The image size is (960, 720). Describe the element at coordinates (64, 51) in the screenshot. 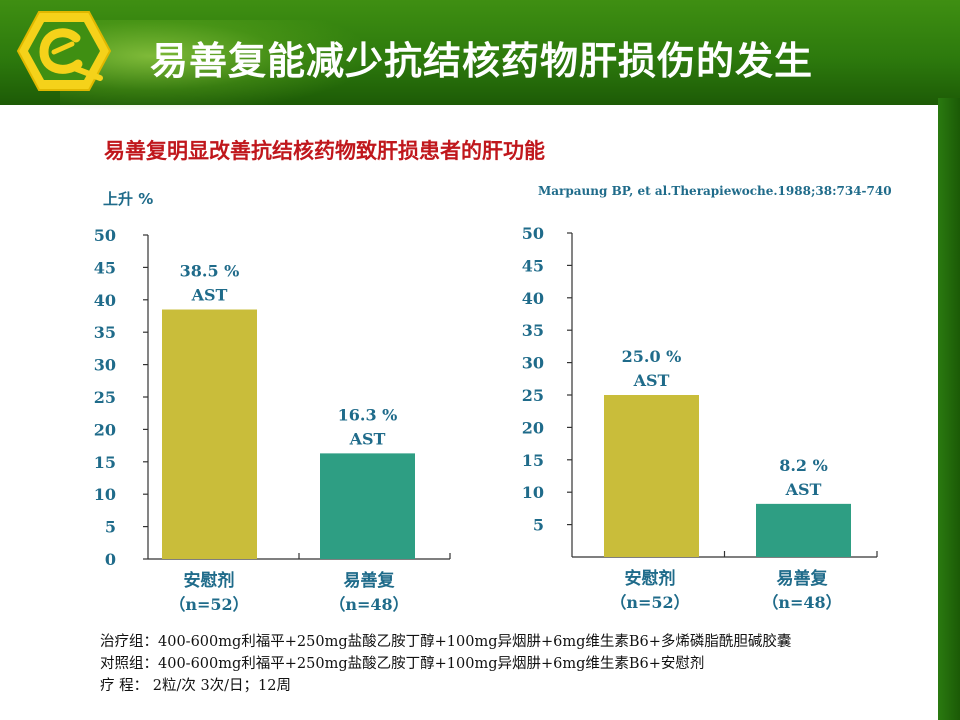

I see `logo-icon` at that location.